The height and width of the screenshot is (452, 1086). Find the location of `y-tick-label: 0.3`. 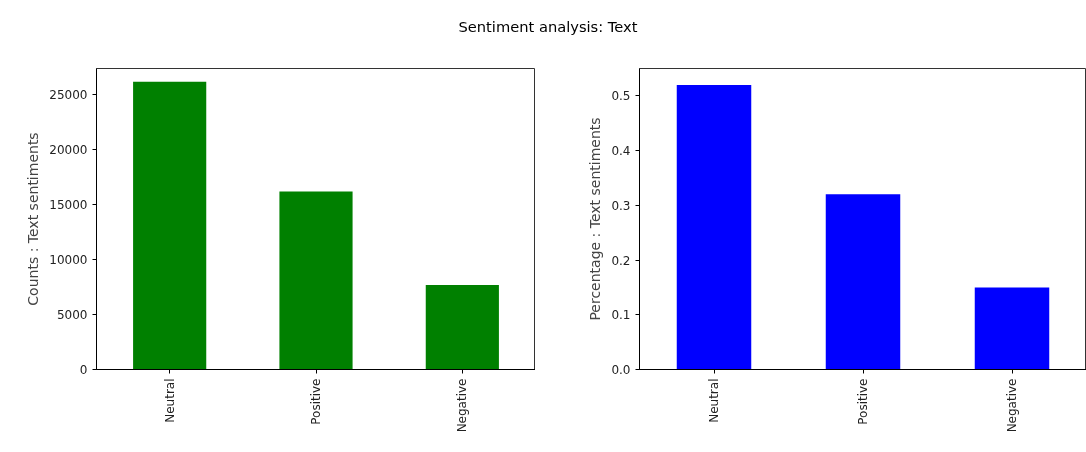

y-tick-label: 0.3 is located at coordinates (621, 205).